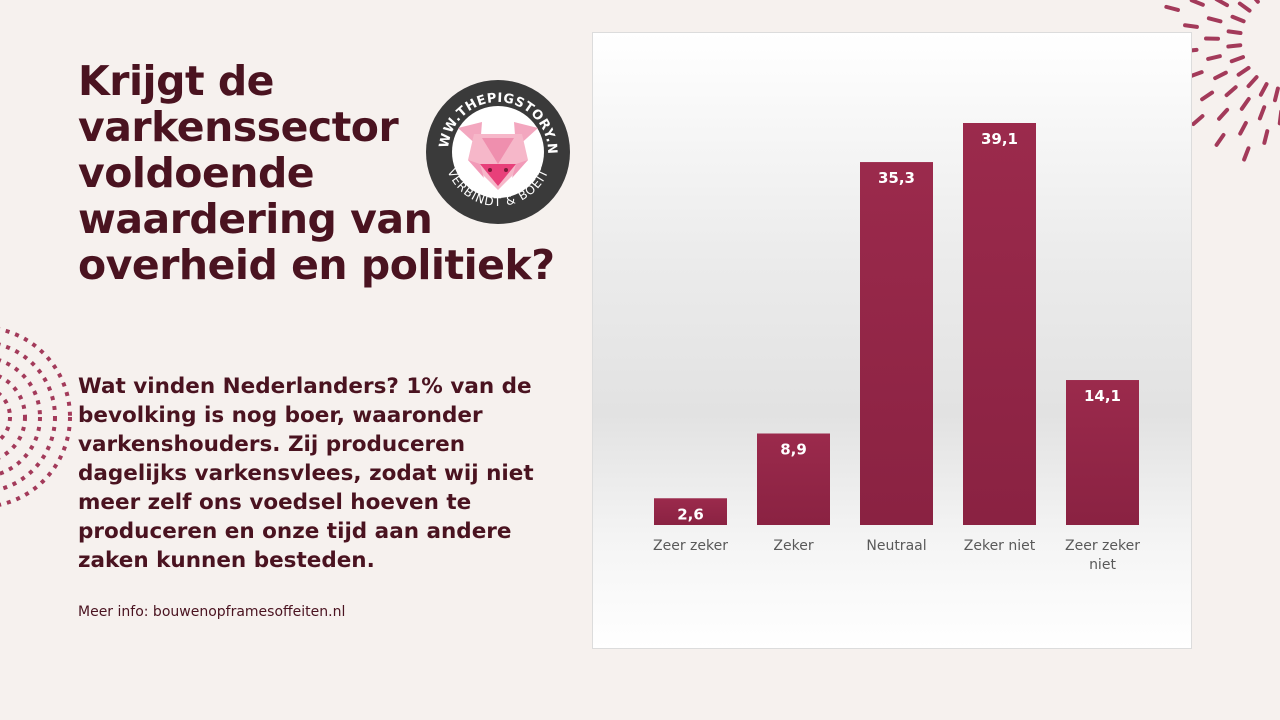 This screenshot has width=1280, height=720. Describe the element at coordinates (498, 156) in the screenshot. I see `pig-head-icon` at that location.